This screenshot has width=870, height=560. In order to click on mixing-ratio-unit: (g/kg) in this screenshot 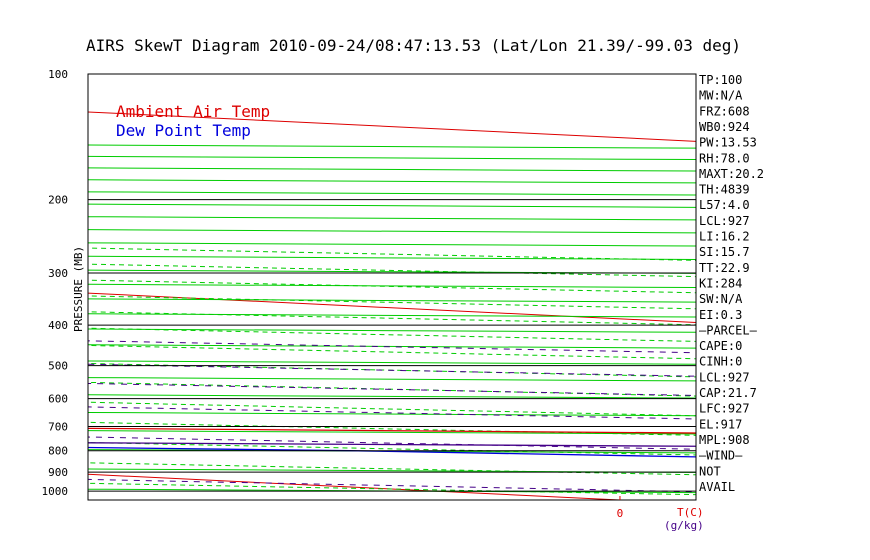, I will do `click(684, 525)`.